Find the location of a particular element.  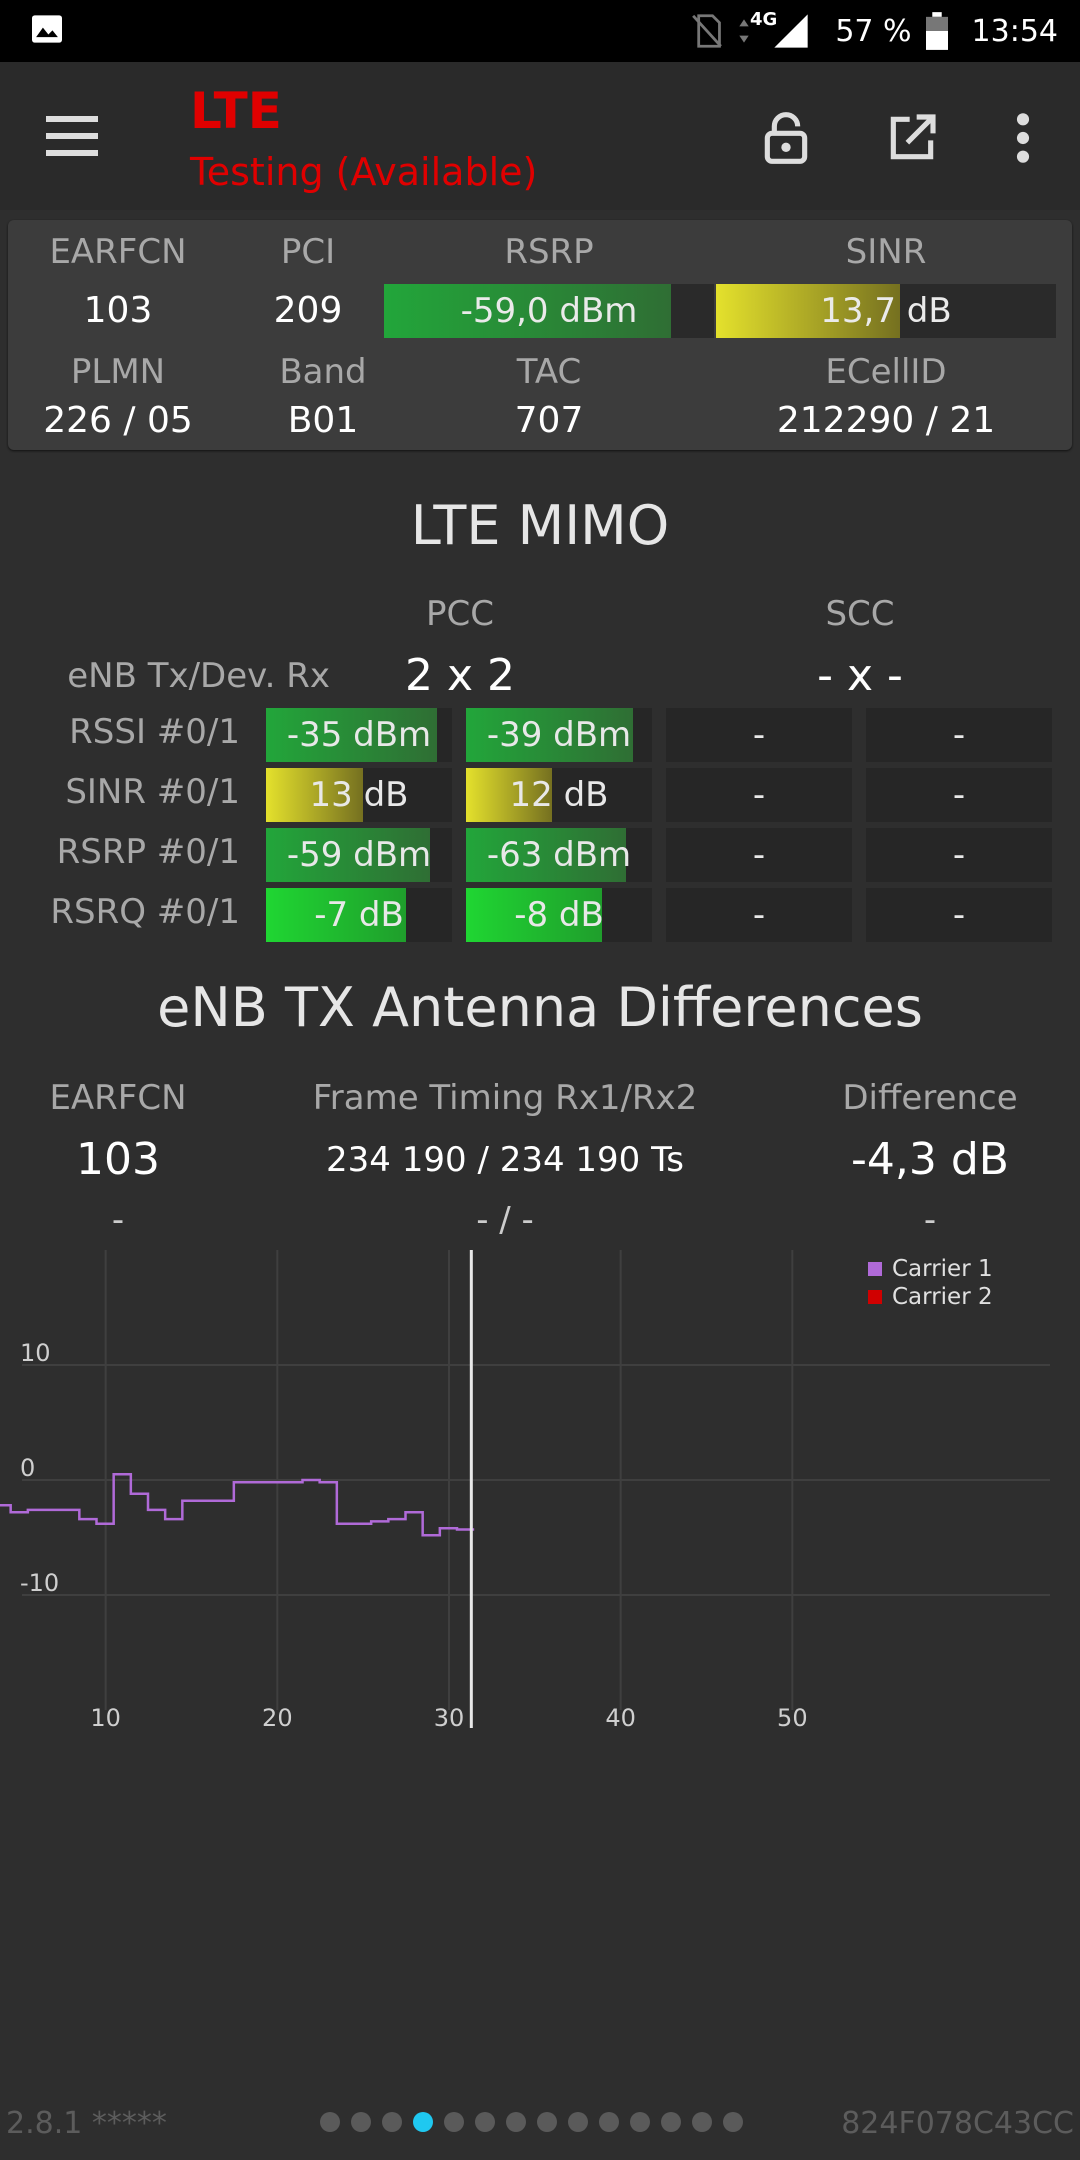

rsrp-header: RSRP is located at coordinates (549, 252).